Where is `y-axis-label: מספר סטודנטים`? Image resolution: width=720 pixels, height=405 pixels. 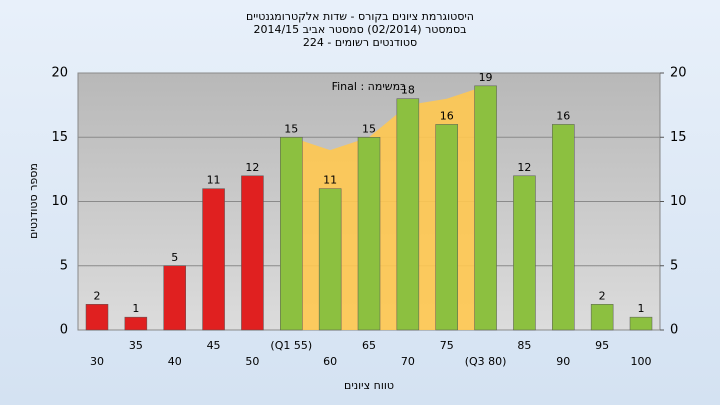
y-axis-label: מספר סטודנטים is located at coordinates (33, 201).